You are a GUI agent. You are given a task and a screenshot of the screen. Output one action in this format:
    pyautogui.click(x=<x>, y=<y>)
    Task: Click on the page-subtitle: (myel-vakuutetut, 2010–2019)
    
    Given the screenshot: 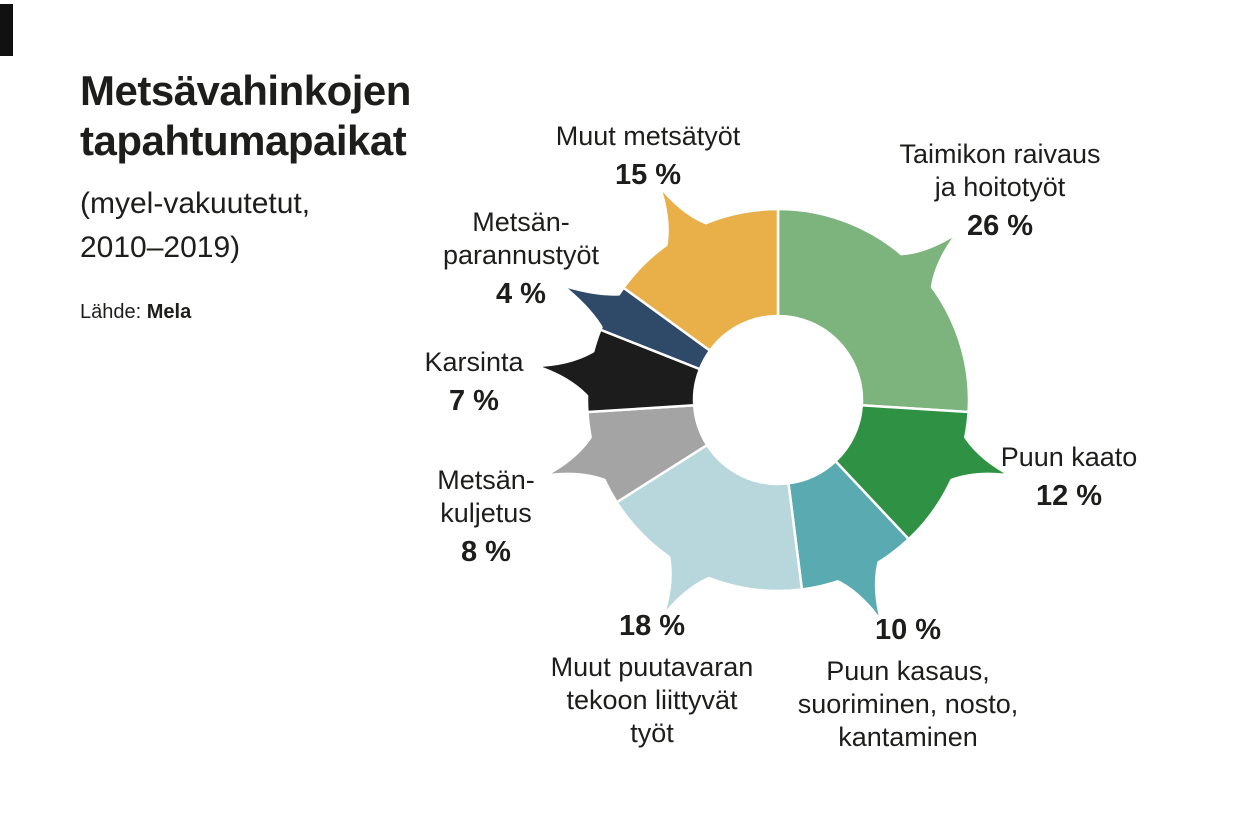 What is the action you would take?
    pyautogui.click(x=195, y=226)
    